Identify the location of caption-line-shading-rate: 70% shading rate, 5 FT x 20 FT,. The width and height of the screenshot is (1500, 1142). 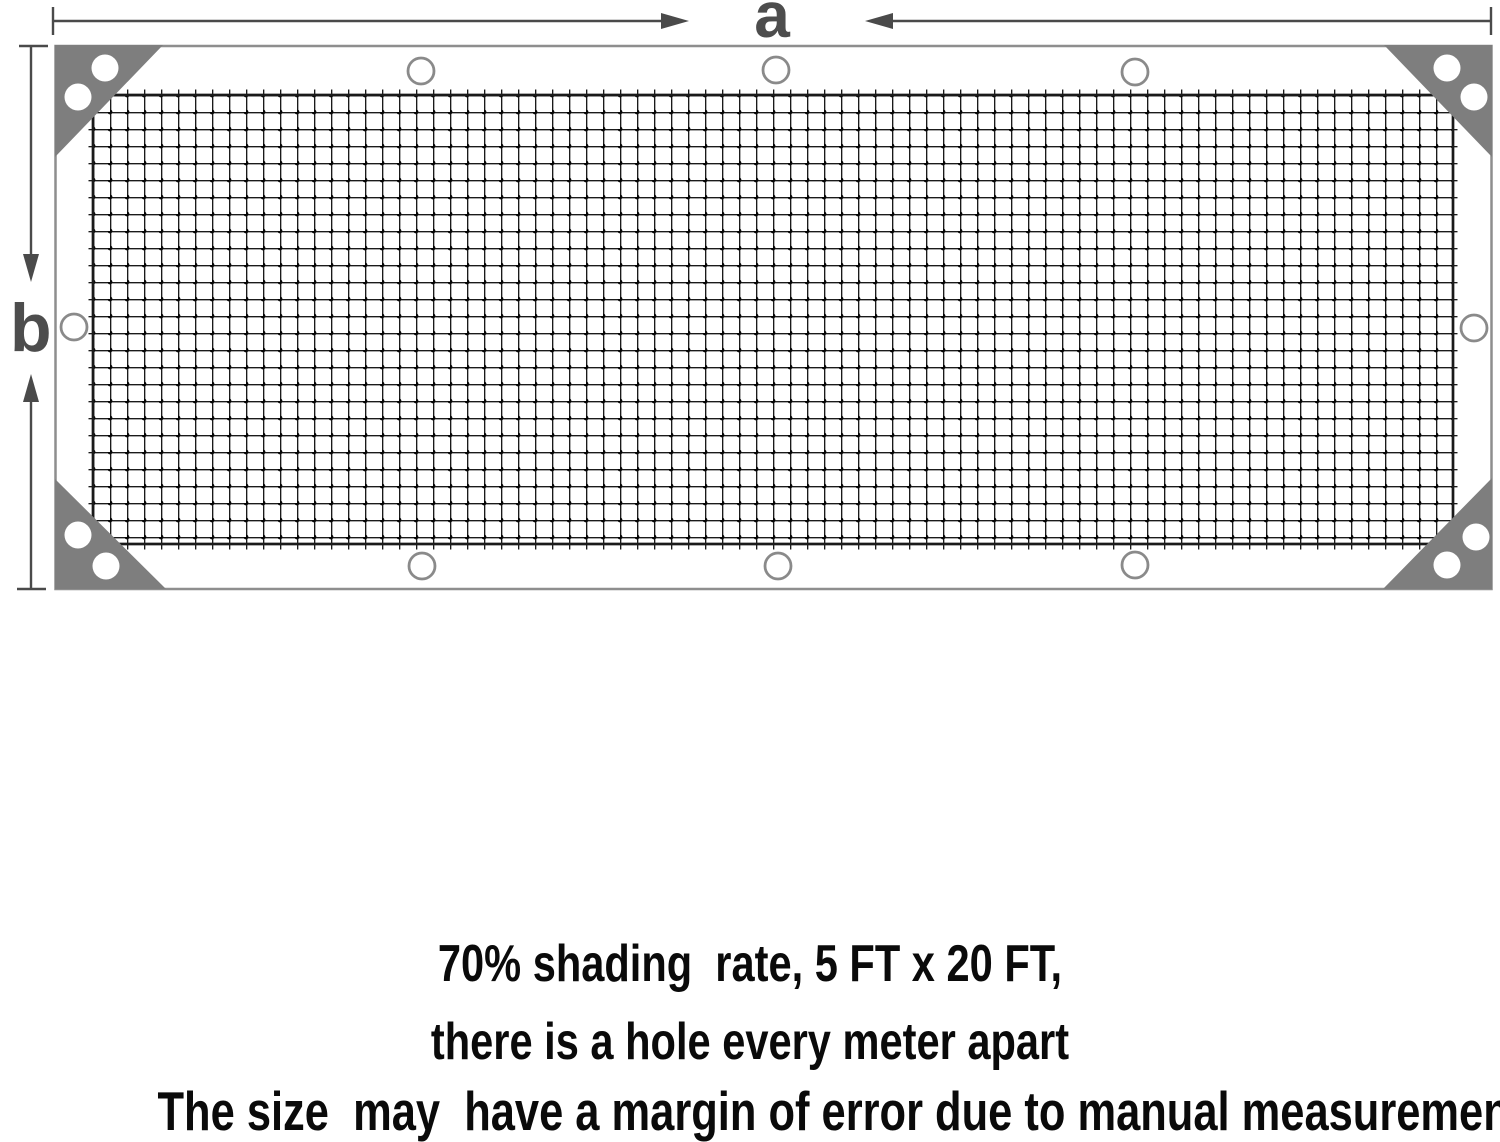
(750, 964).